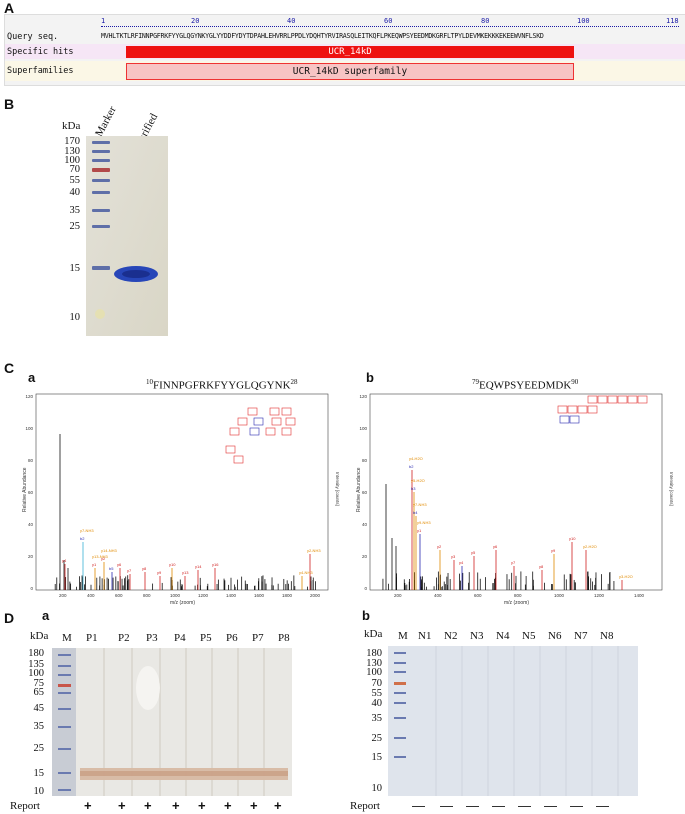  I want to click on blot-a-report-p4: +, so click(176, 805).